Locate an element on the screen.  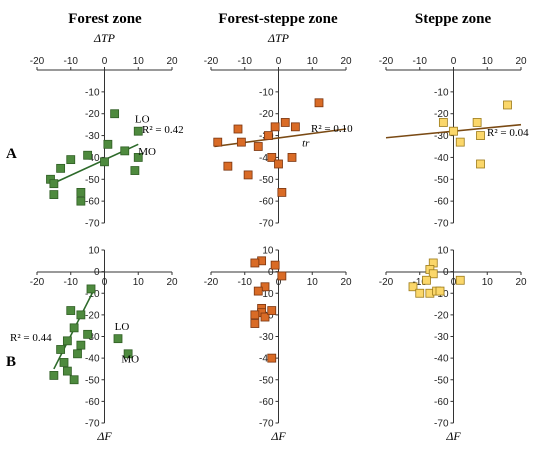
point-annotation: MO is located at coordinates (147, 152).